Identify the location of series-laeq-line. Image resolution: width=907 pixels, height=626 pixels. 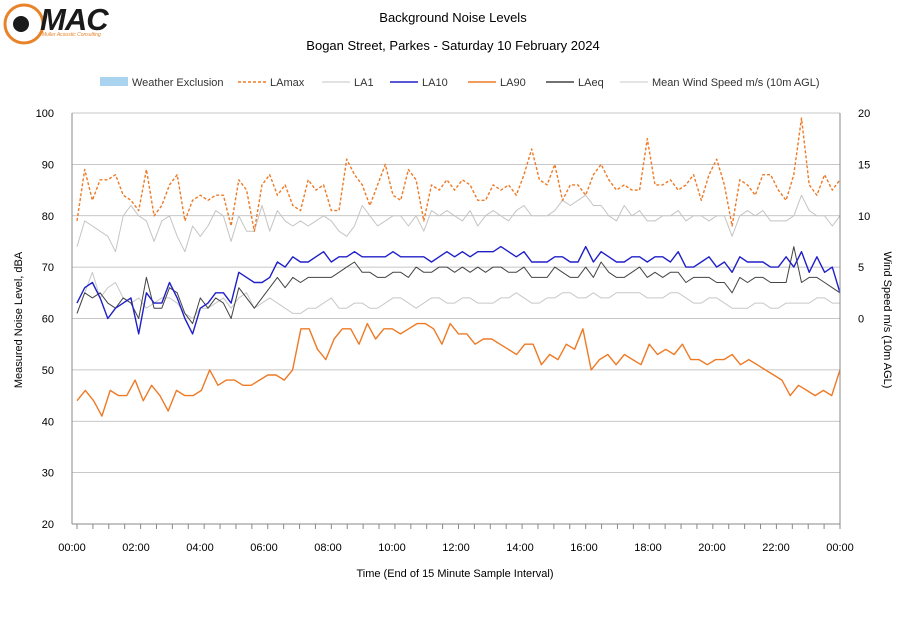
(458, 285).